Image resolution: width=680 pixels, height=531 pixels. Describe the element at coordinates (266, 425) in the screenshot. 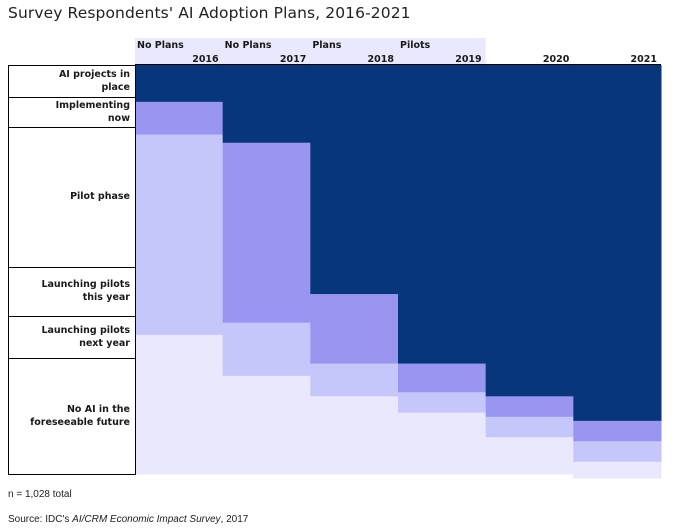

I see `segment-no-ai-2017` at that location.